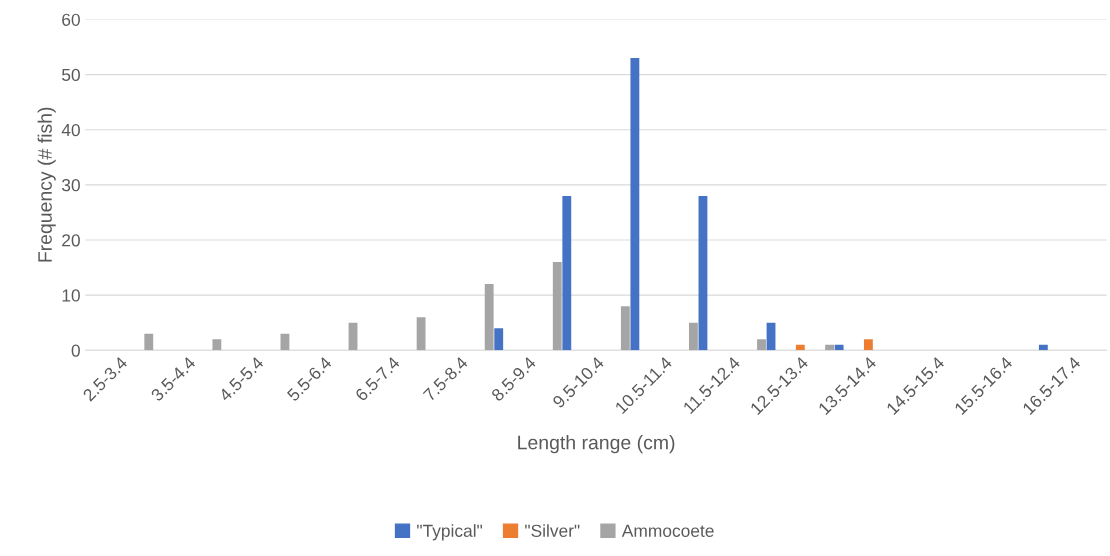  I want to click on legend-label: "Typical", so click(450, 532).